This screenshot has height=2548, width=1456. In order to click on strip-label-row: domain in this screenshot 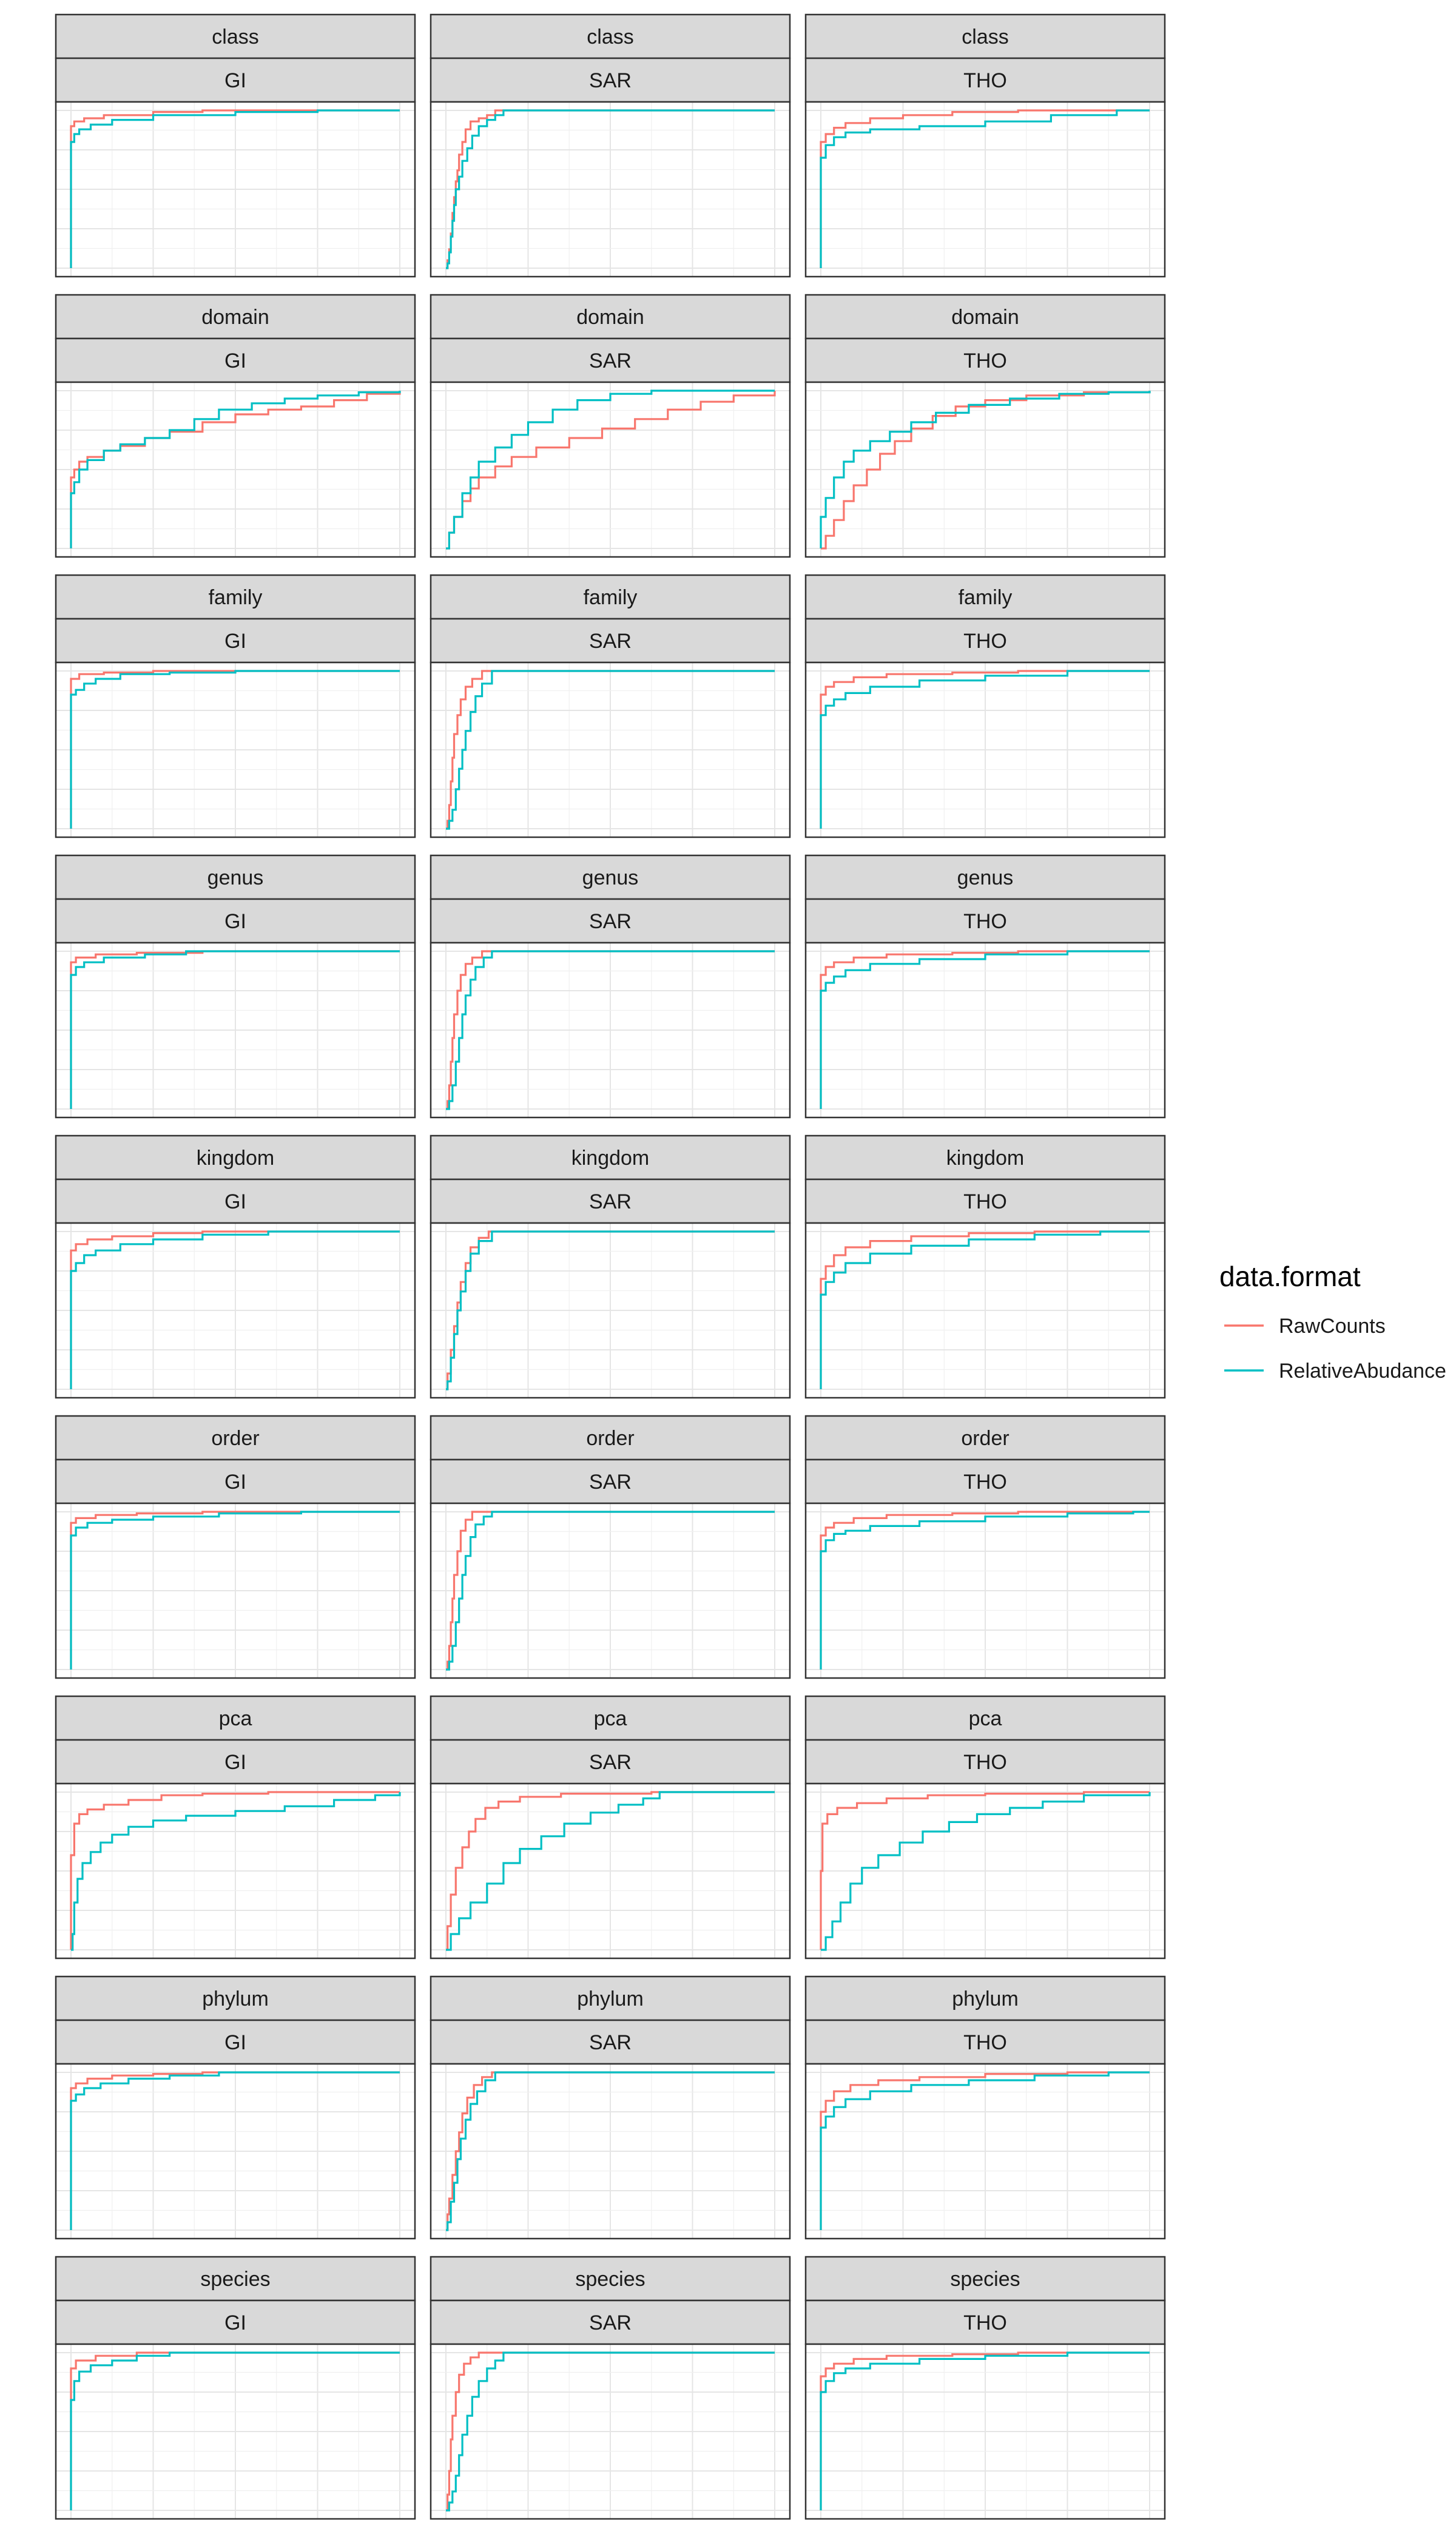, I will do `click(610, 317)`.